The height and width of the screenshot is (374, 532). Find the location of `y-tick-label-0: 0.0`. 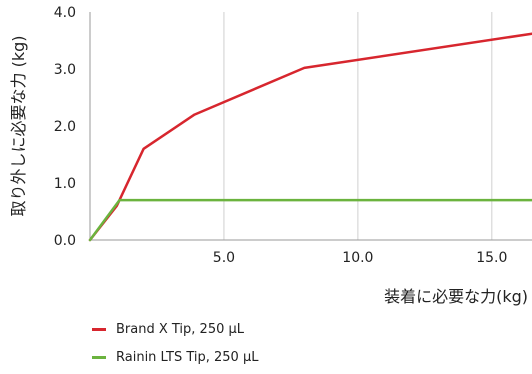

y-tick-label-0: 0.0 is located at coordinates (65, 241).